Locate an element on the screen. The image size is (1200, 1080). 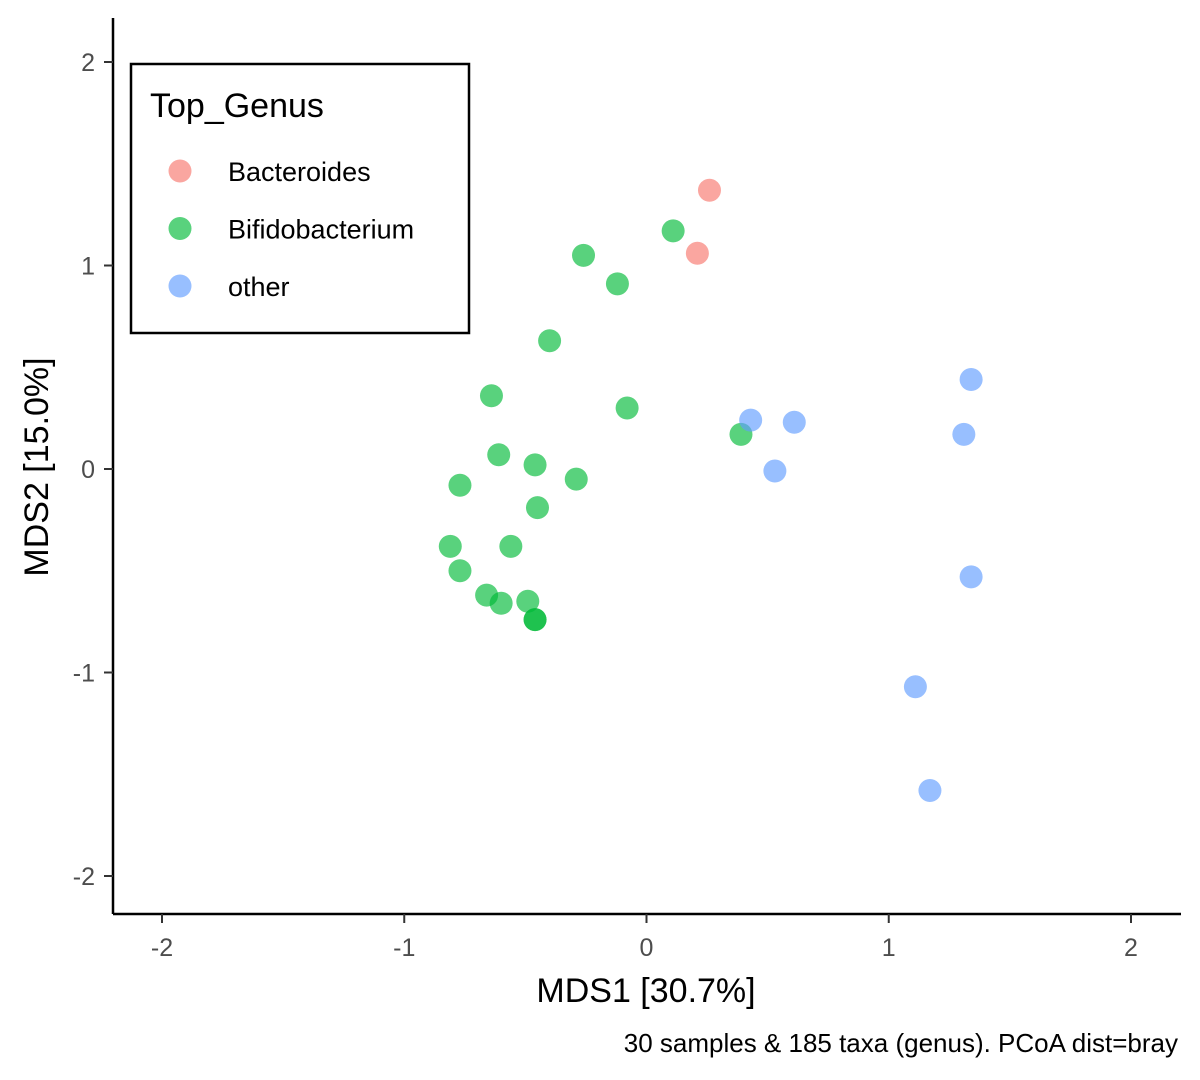
y-tick-label: 1 is located at coordinates (88, 267).